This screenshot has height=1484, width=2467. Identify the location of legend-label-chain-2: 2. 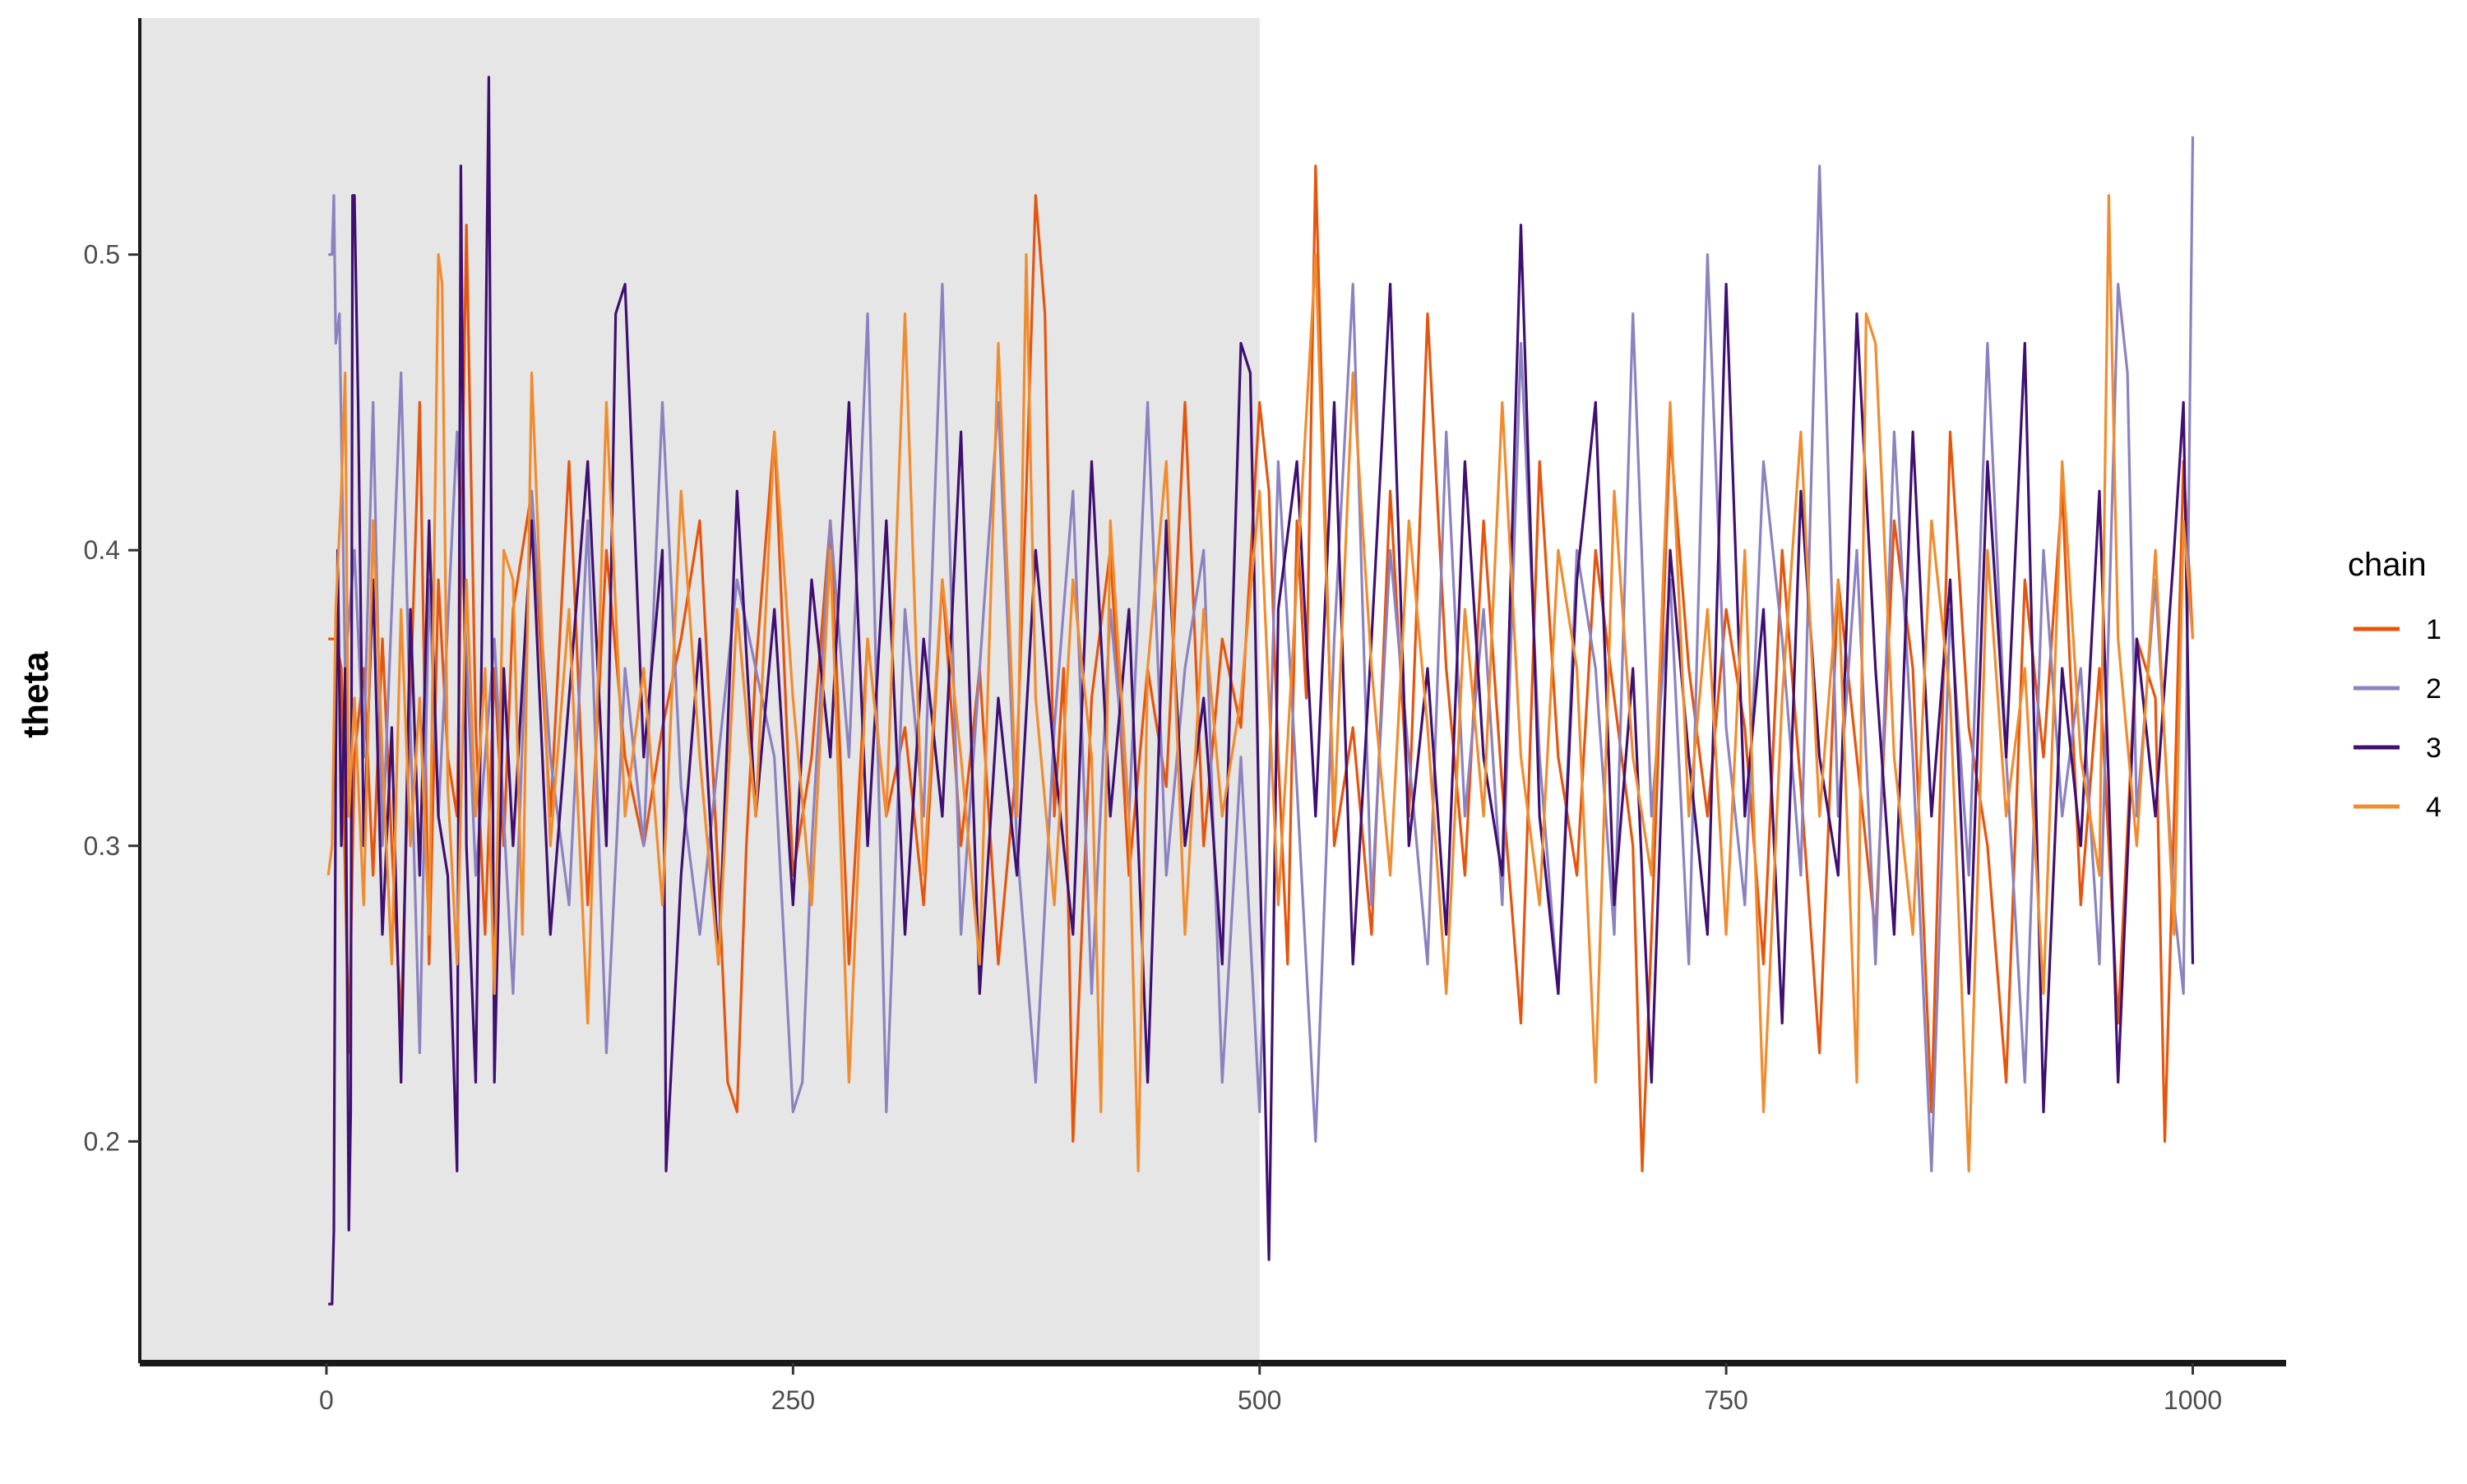
(2434, 689).